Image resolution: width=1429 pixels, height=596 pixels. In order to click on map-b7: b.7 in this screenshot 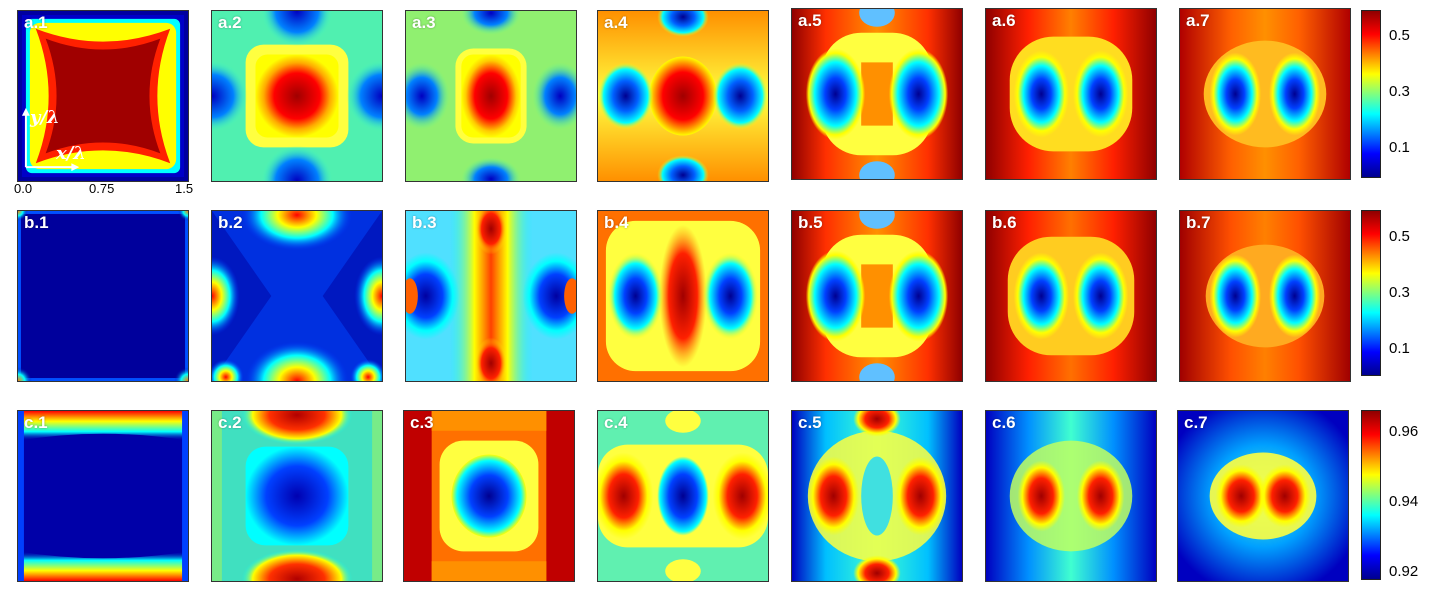, I will do `click(1265, 296)`.